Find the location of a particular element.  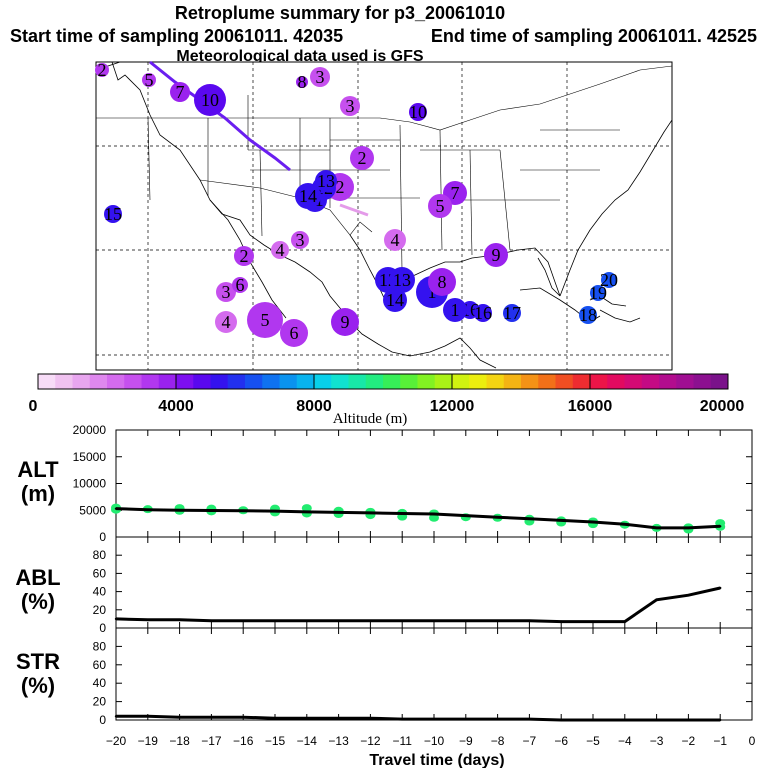

plume-label: 9 is located at coordinates (496, 255).